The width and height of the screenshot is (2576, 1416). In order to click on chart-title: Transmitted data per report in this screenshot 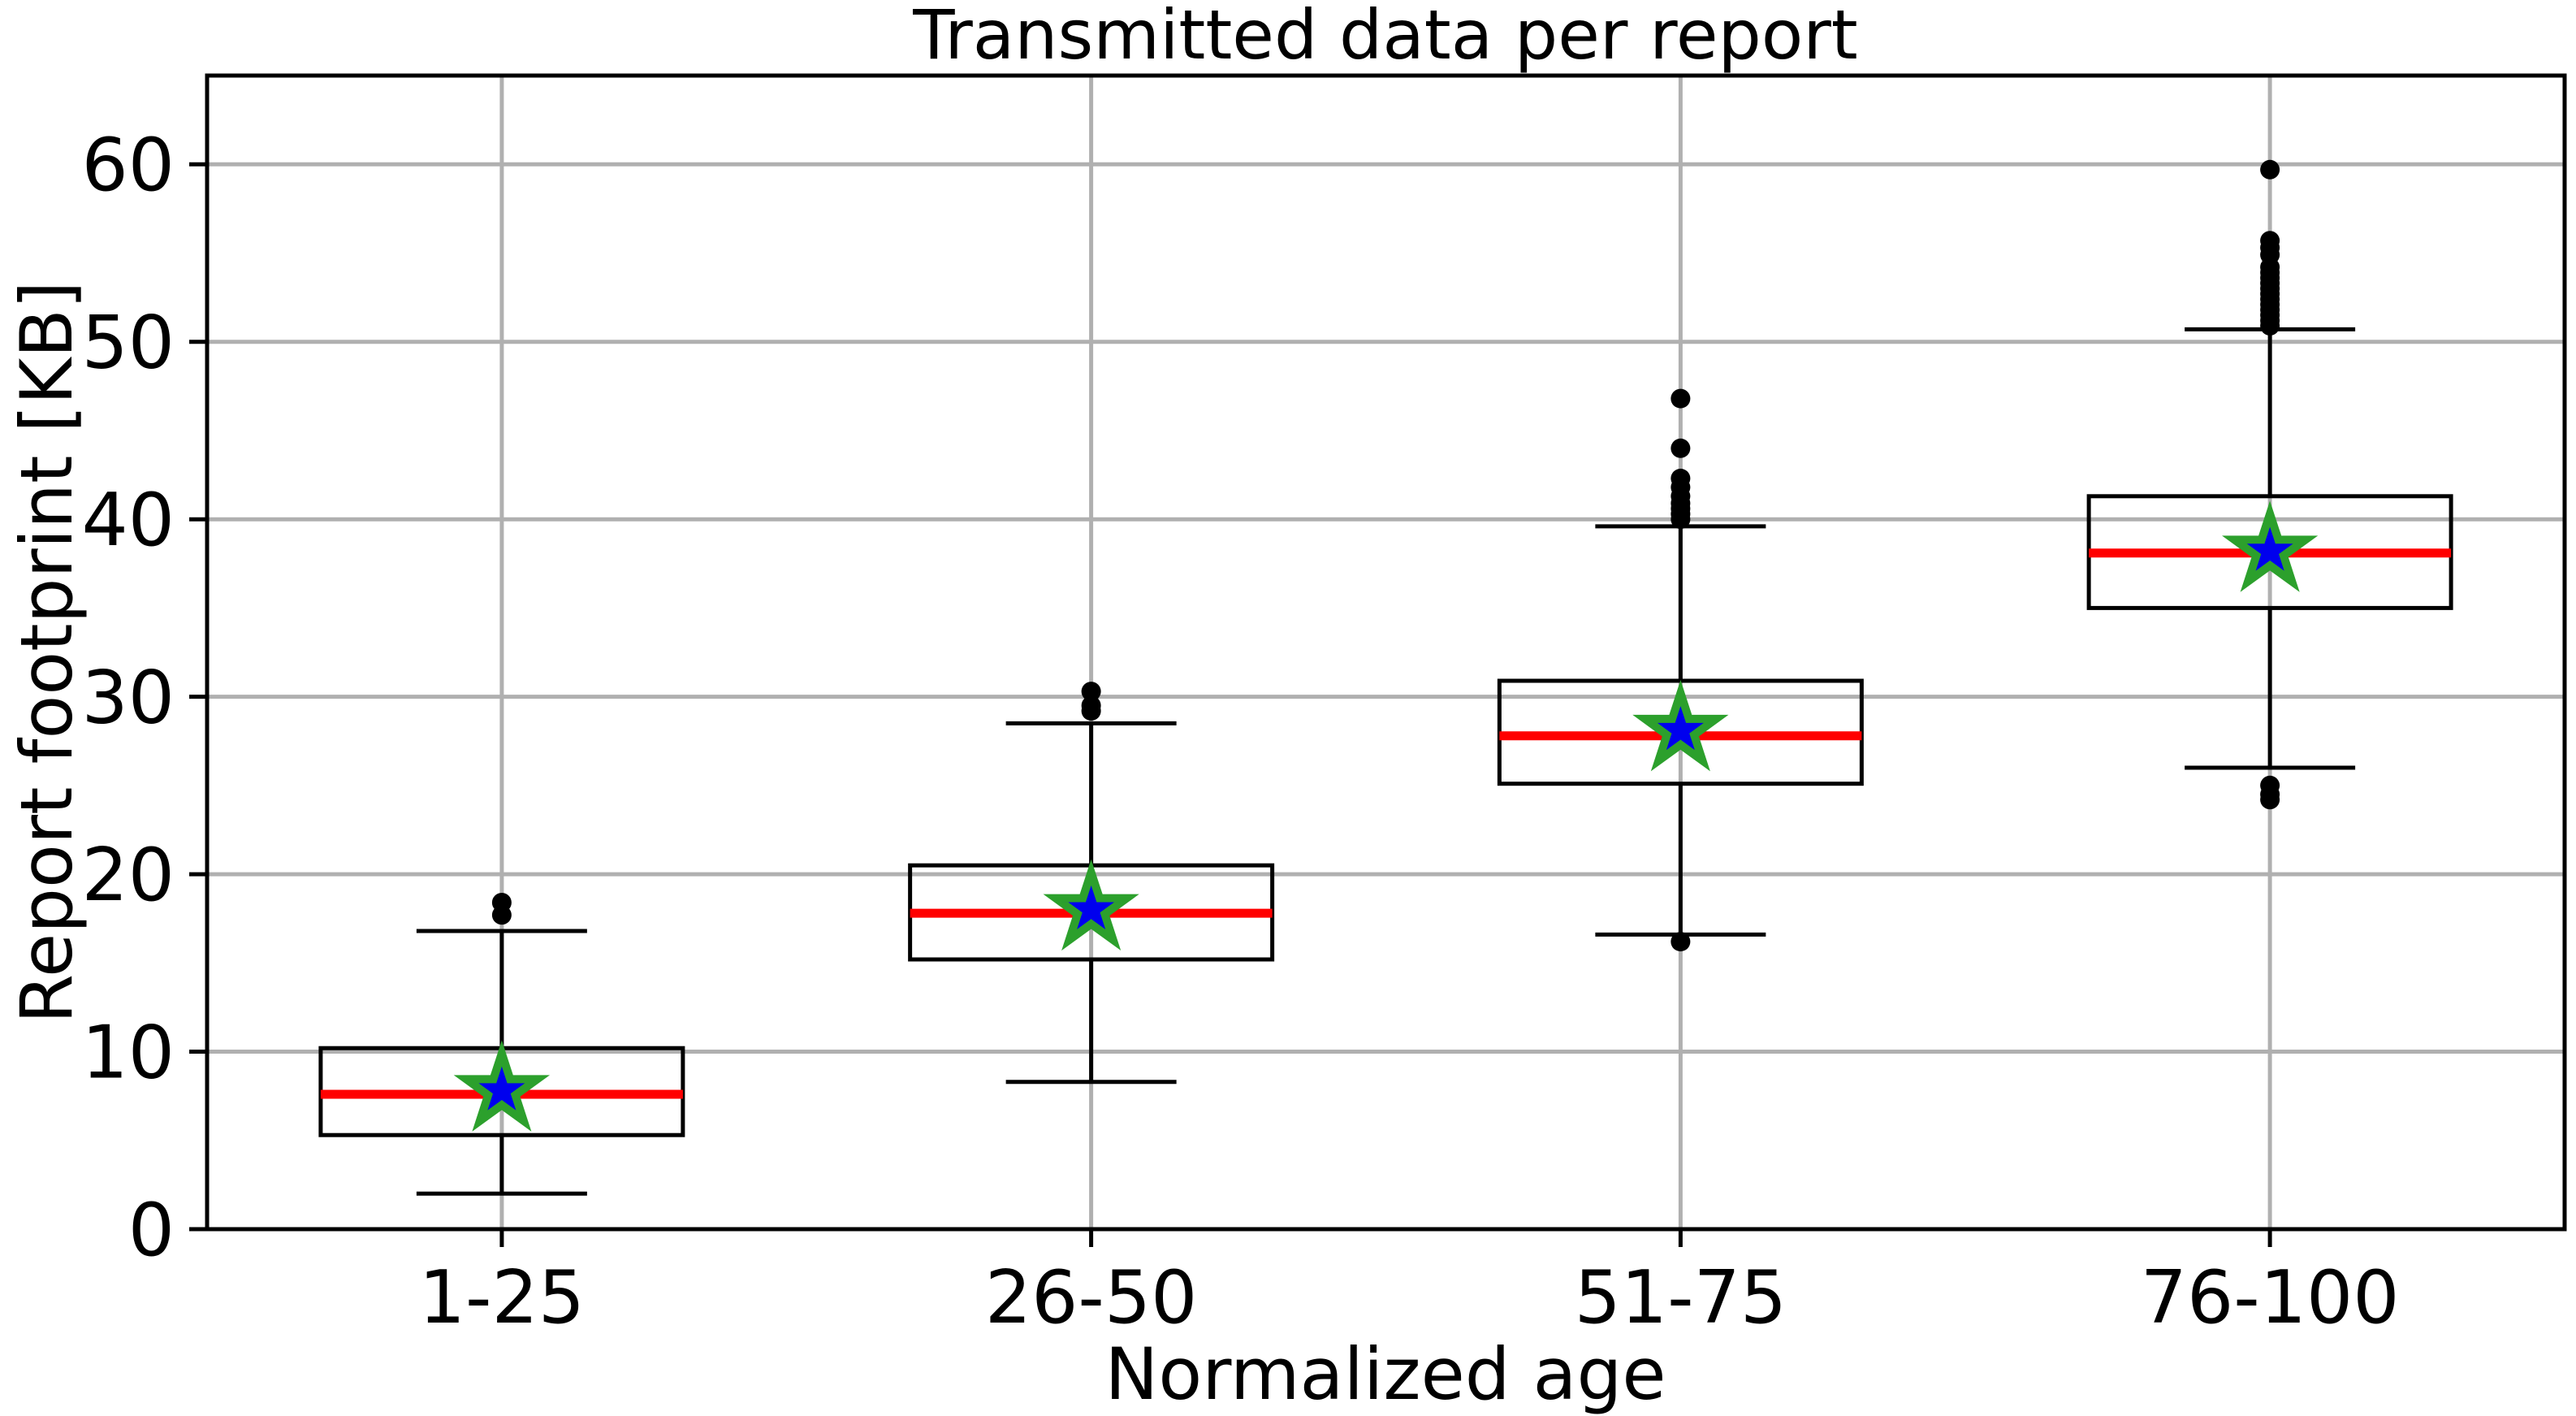, I will do `click(1385, 37)`.